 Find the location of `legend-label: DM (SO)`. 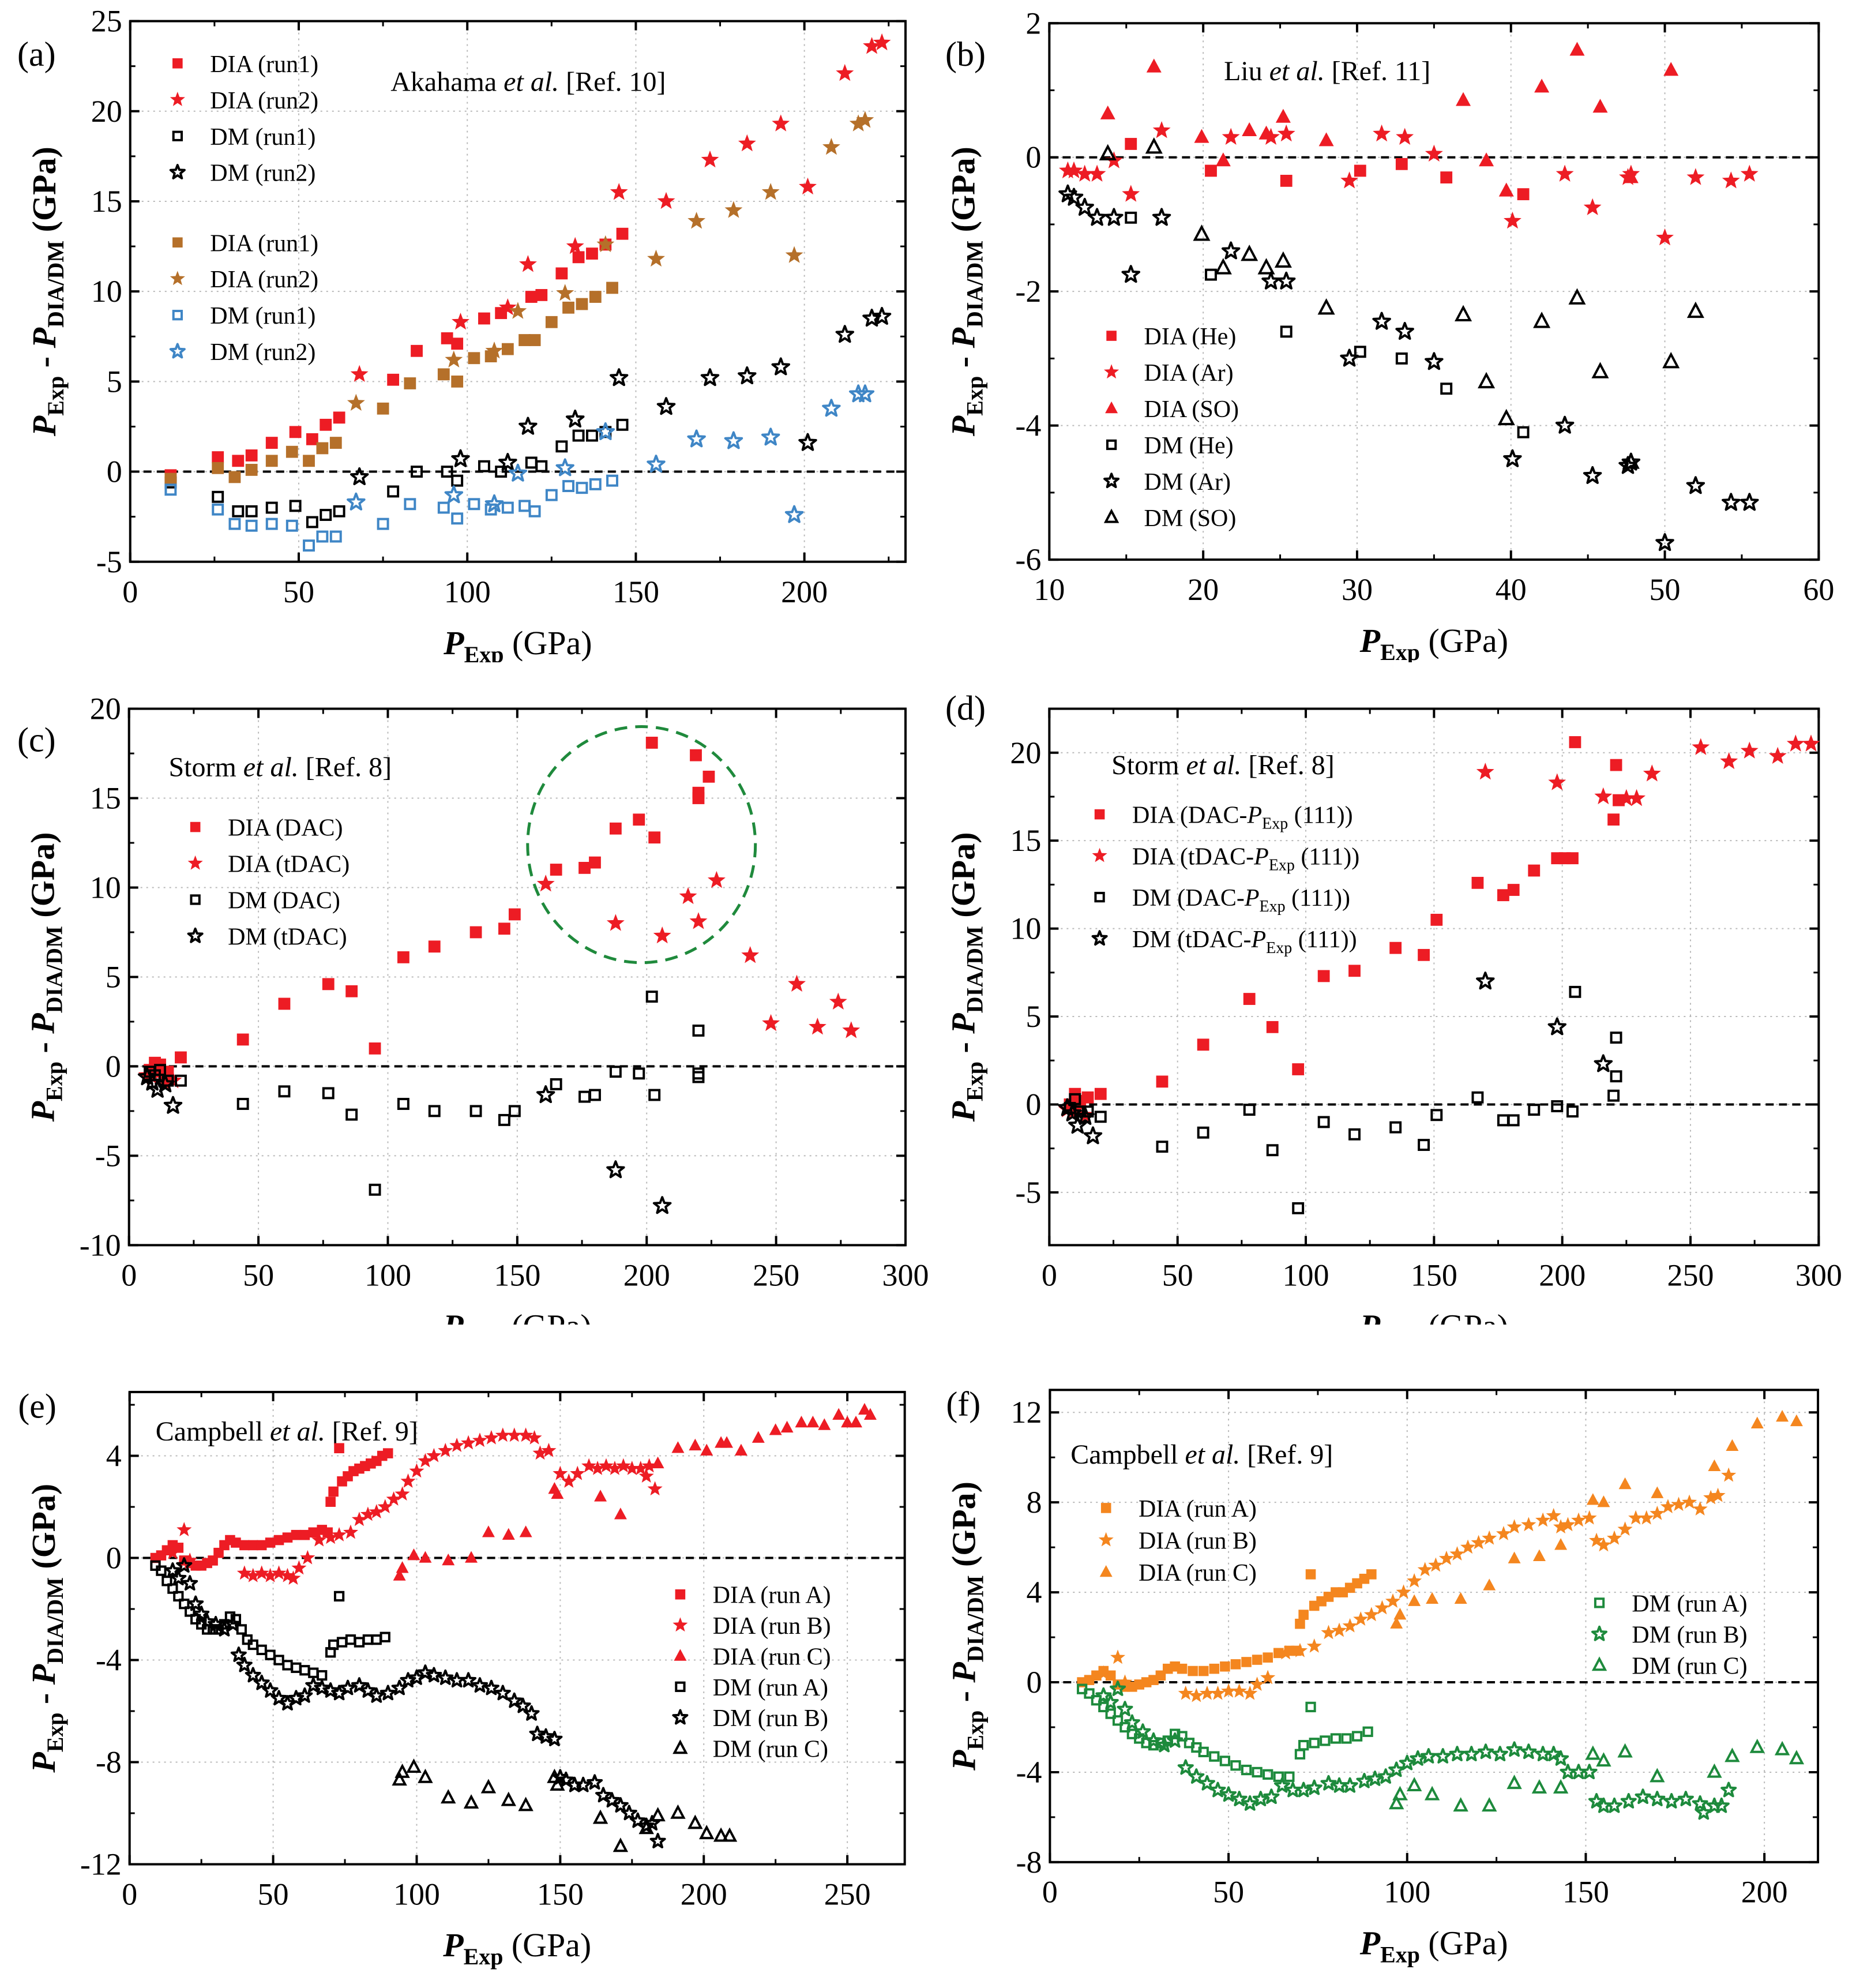

legend-label: DM (SO) is located at coordinates (1191, 518).